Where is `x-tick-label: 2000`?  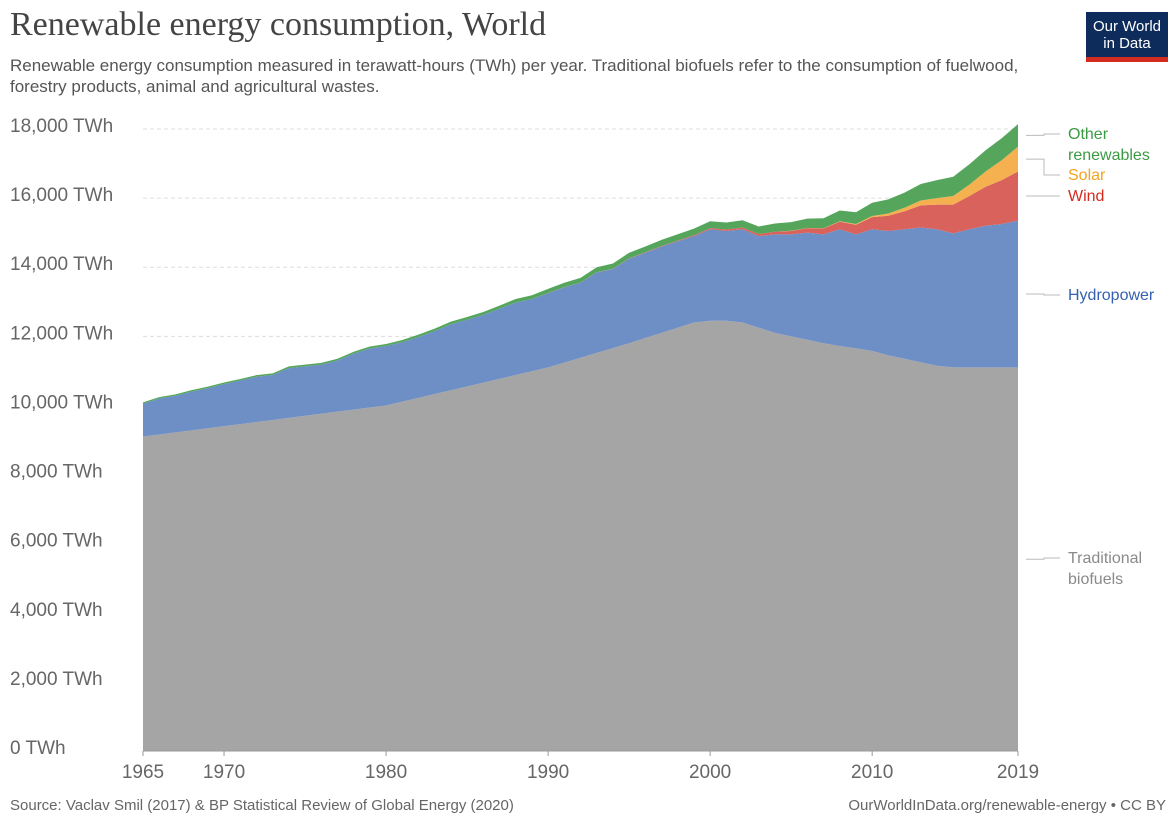 x-tick-label: 2000 is located at coordinates (710, 772).